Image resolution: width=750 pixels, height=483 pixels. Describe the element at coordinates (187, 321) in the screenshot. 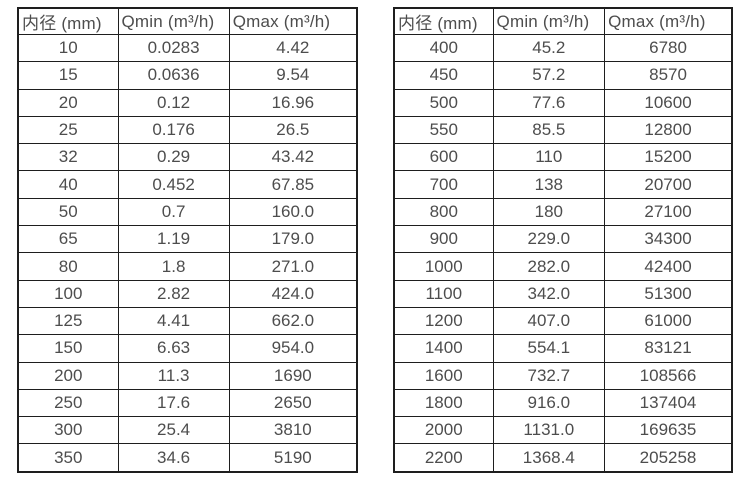

I see `table-row: 125 4.41 662.0` at that location.